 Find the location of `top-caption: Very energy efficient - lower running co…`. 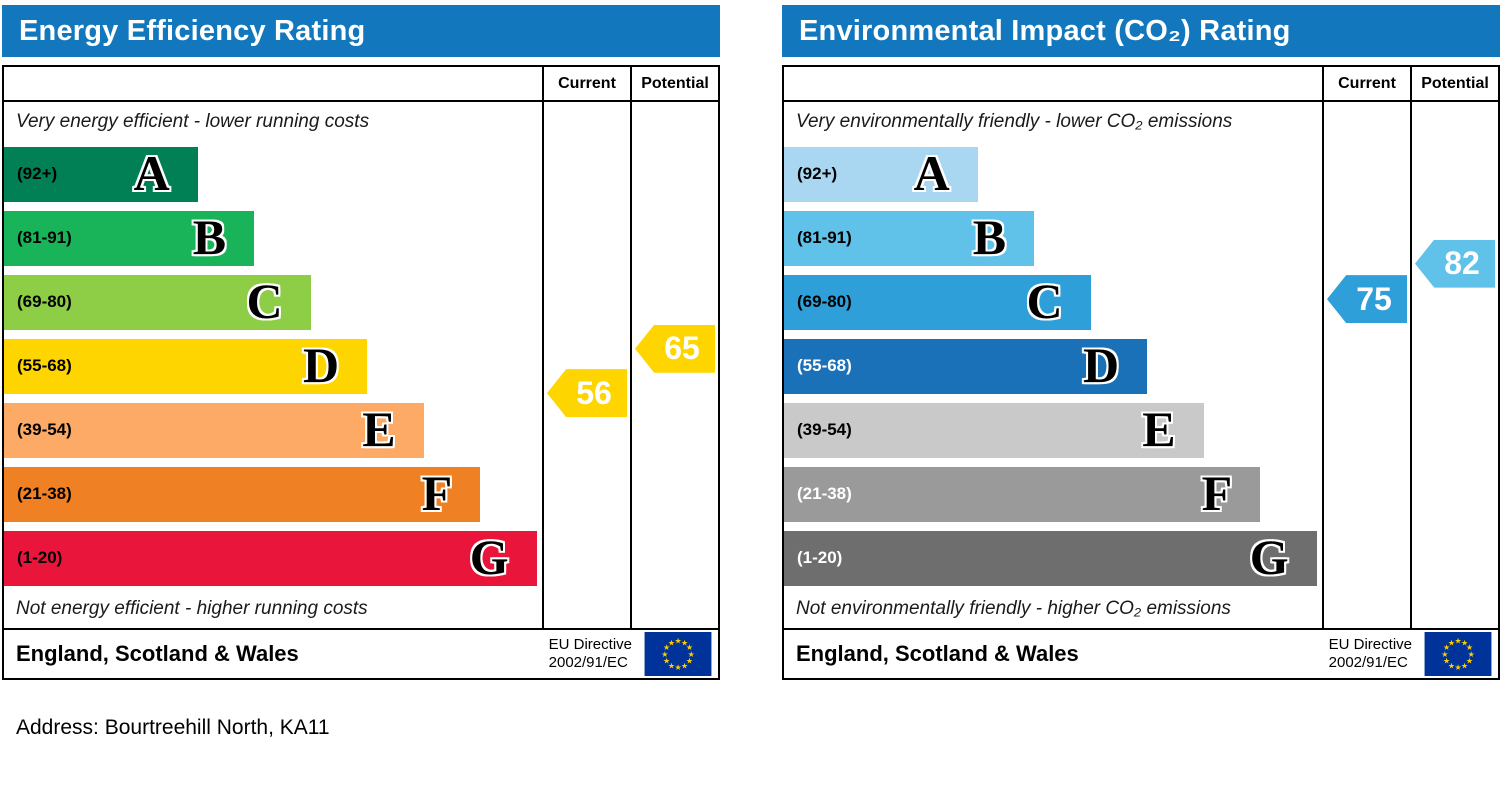

top-caption: Very energy efficient - lower running co… is located at coordinates (193, 121).